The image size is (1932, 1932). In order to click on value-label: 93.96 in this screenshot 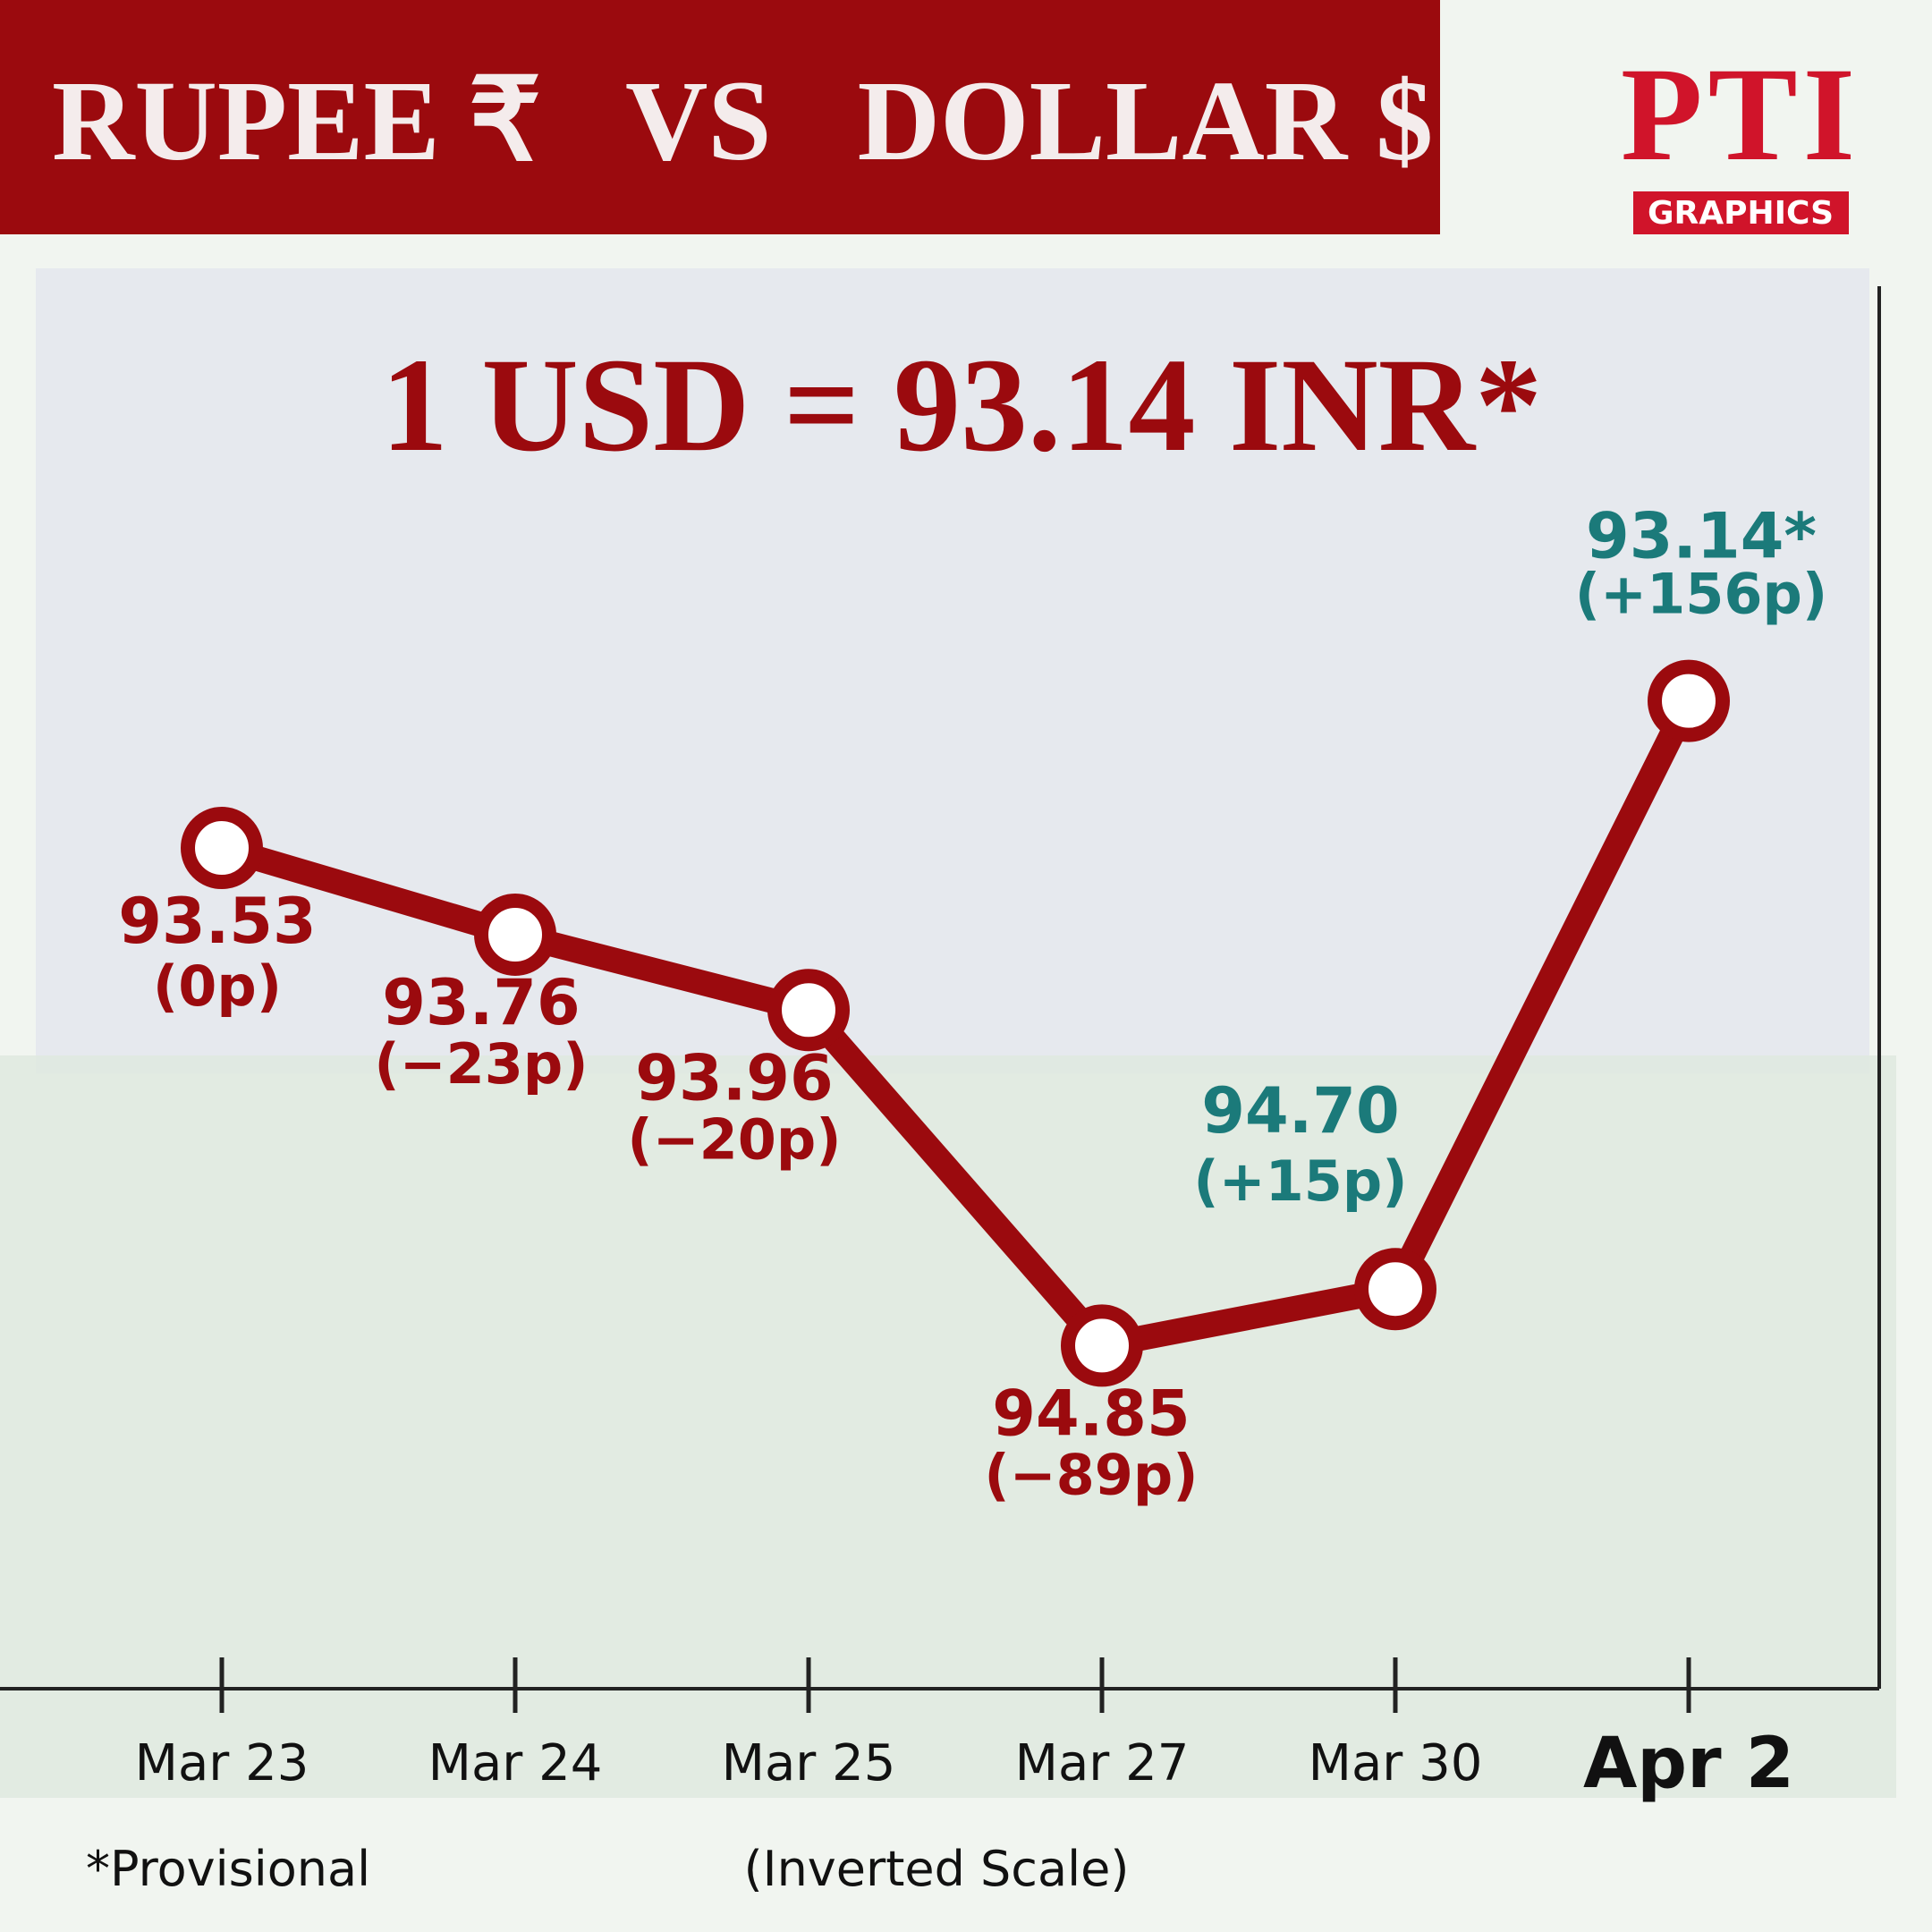, I will do `click(734, 1077)`.